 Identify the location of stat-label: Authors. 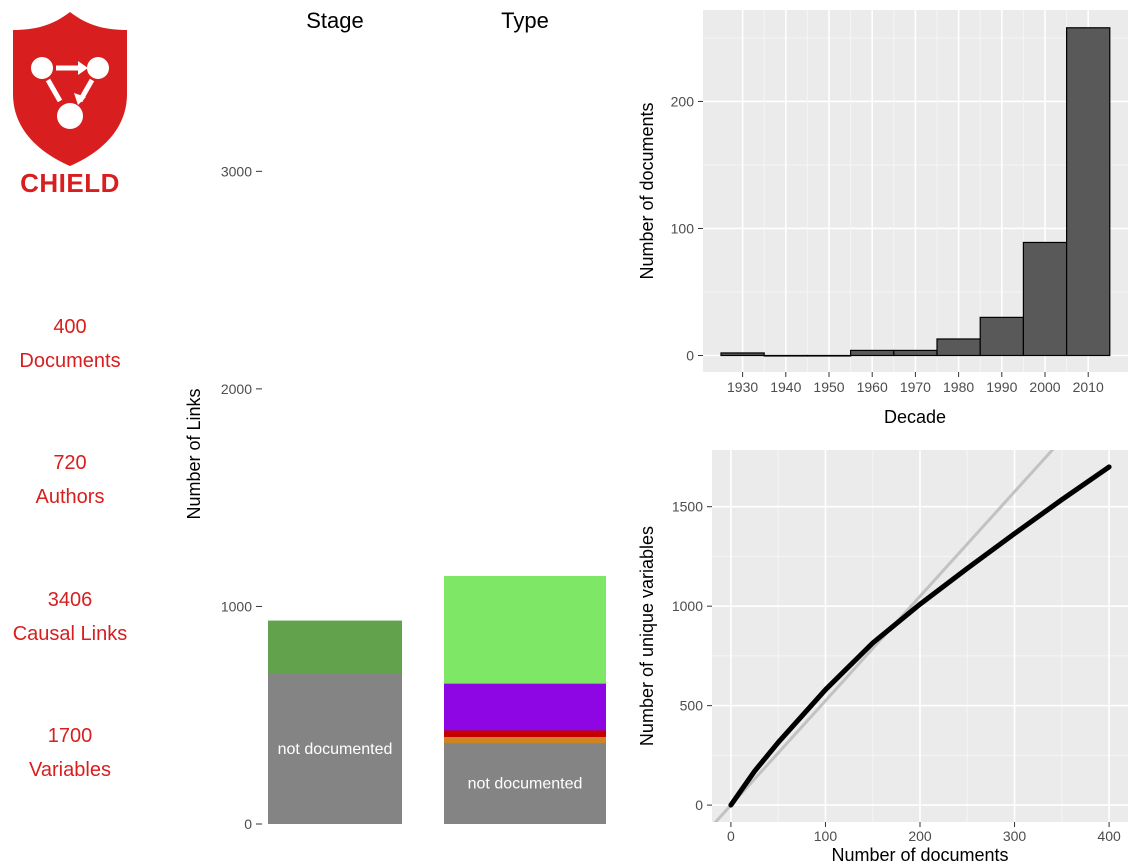
(70, 497).